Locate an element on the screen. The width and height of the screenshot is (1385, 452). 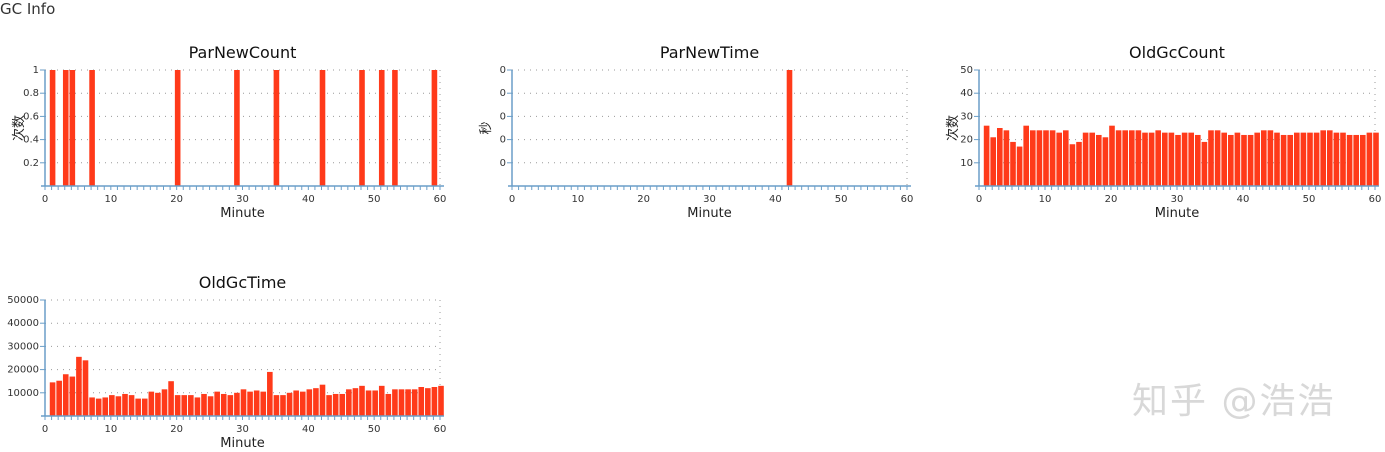
chart-title: ParNewCount is located at coordinates (243, 52).